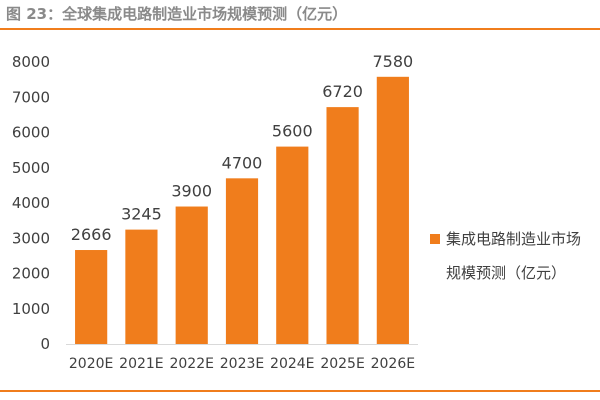 This screenshot has width=600, height=400. Describe the element at coordinates (191, 191) in the screenshot. I see `data-label: 3900` at that location.